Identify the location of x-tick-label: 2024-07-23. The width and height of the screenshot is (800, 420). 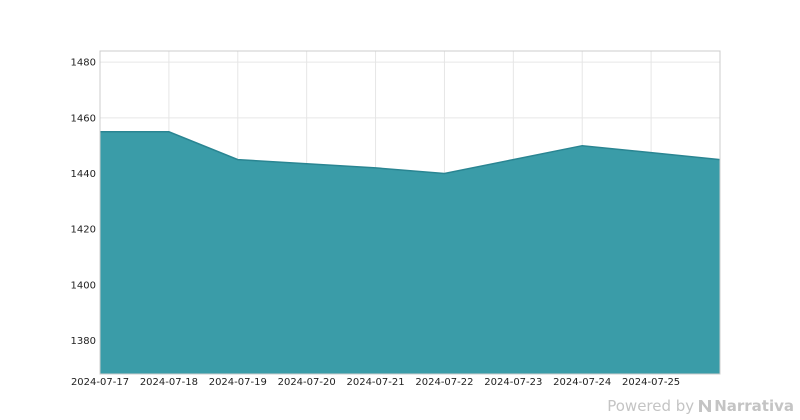
(513, 382).